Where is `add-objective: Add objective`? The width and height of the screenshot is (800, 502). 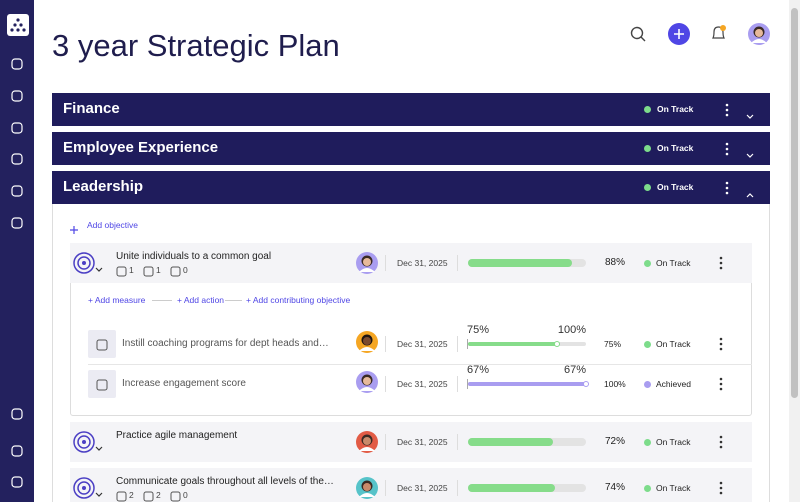 add-objective: Add objective is located at coordinates (113, 225).